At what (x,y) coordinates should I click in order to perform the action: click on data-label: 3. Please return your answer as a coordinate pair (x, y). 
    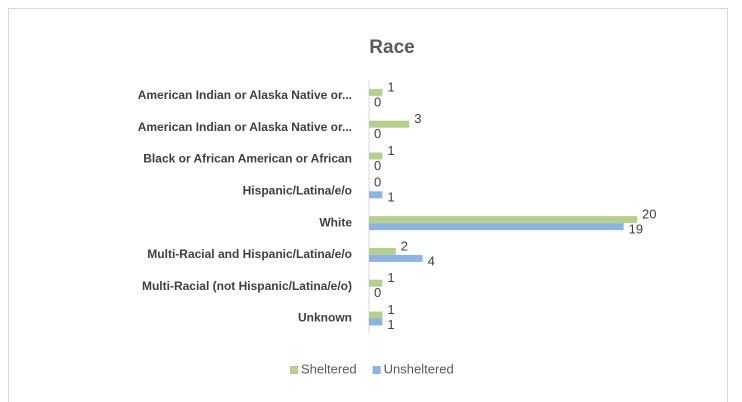
    Looking at the image, I should click on (417, 118).